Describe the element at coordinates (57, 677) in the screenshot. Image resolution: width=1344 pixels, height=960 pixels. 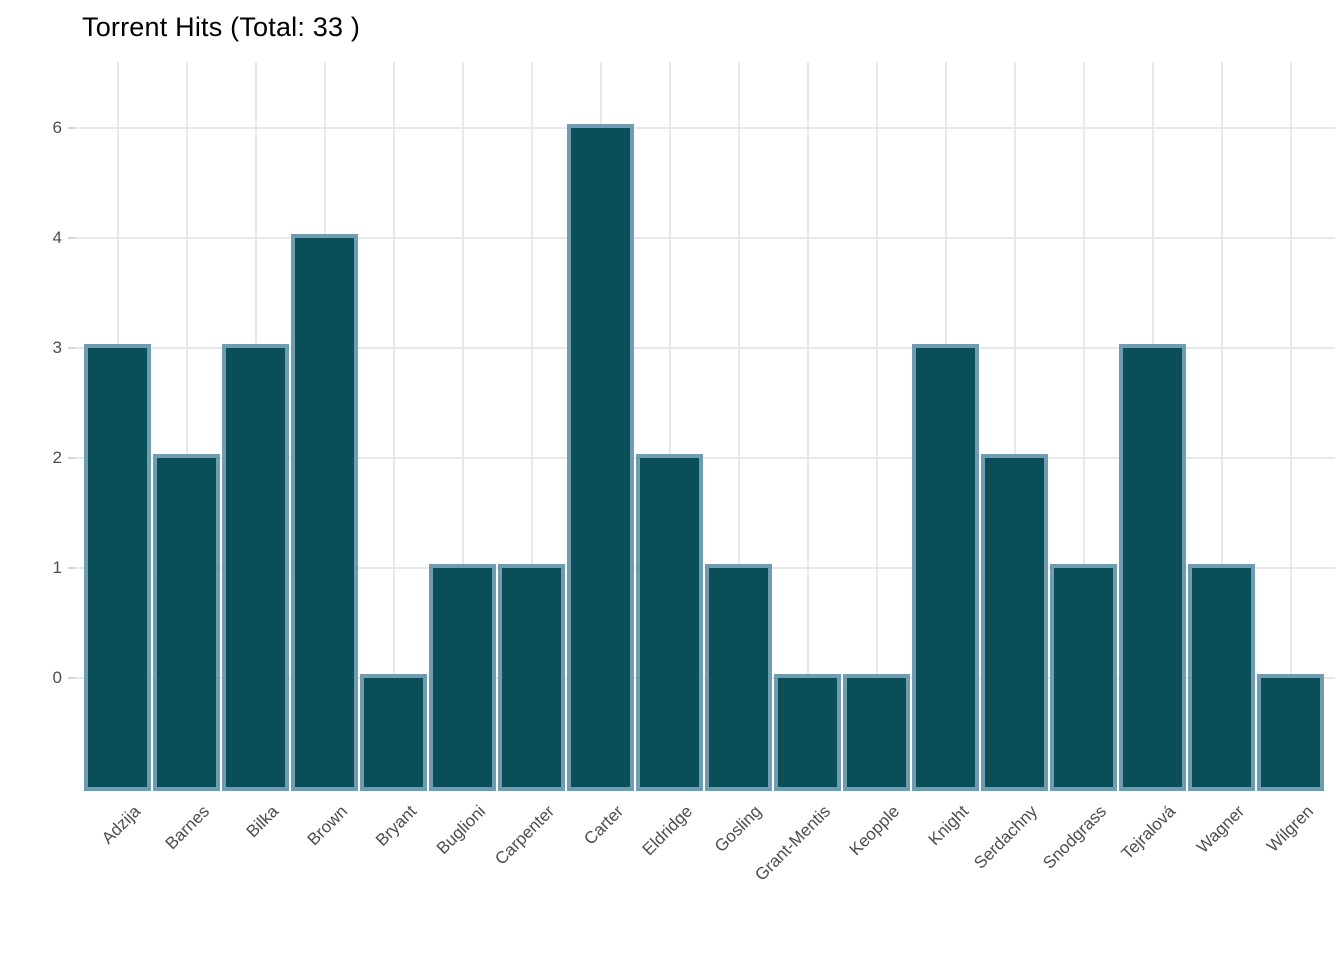
I see `y-axis-tick-label: 0` at that location.